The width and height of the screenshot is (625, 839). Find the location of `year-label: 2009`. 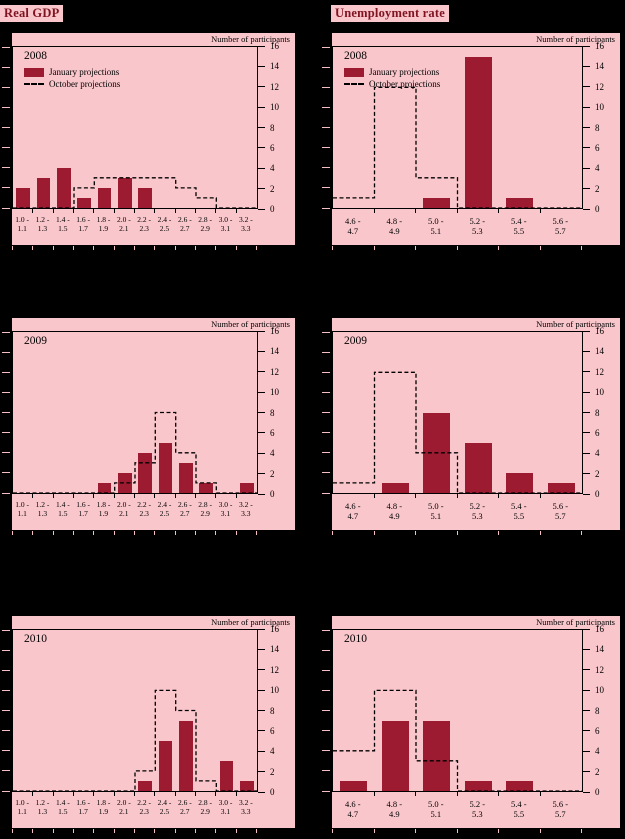

year-label: 2009 is located at coordinates (35, 341).